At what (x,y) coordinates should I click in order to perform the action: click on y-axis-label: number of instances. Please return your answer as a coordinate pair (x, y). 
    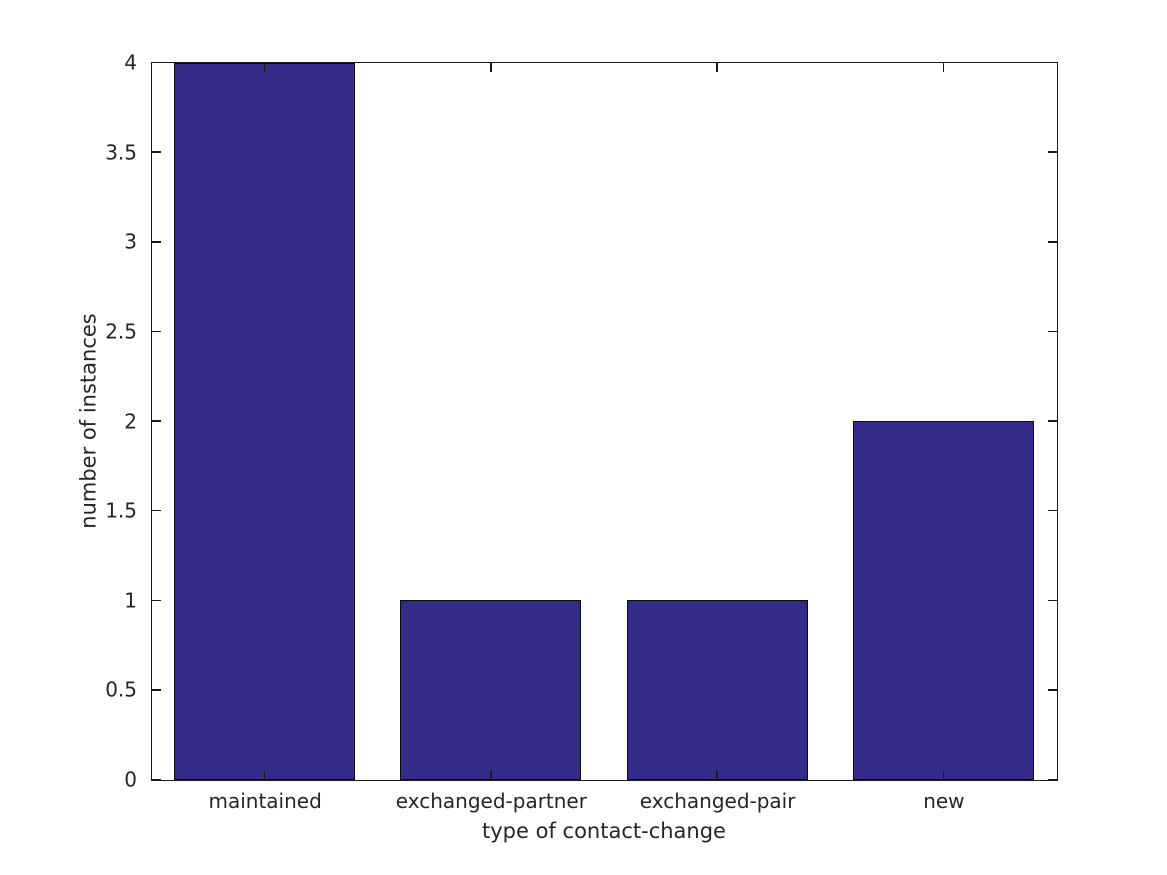
    Looking at the image, I should click on (88, 421).